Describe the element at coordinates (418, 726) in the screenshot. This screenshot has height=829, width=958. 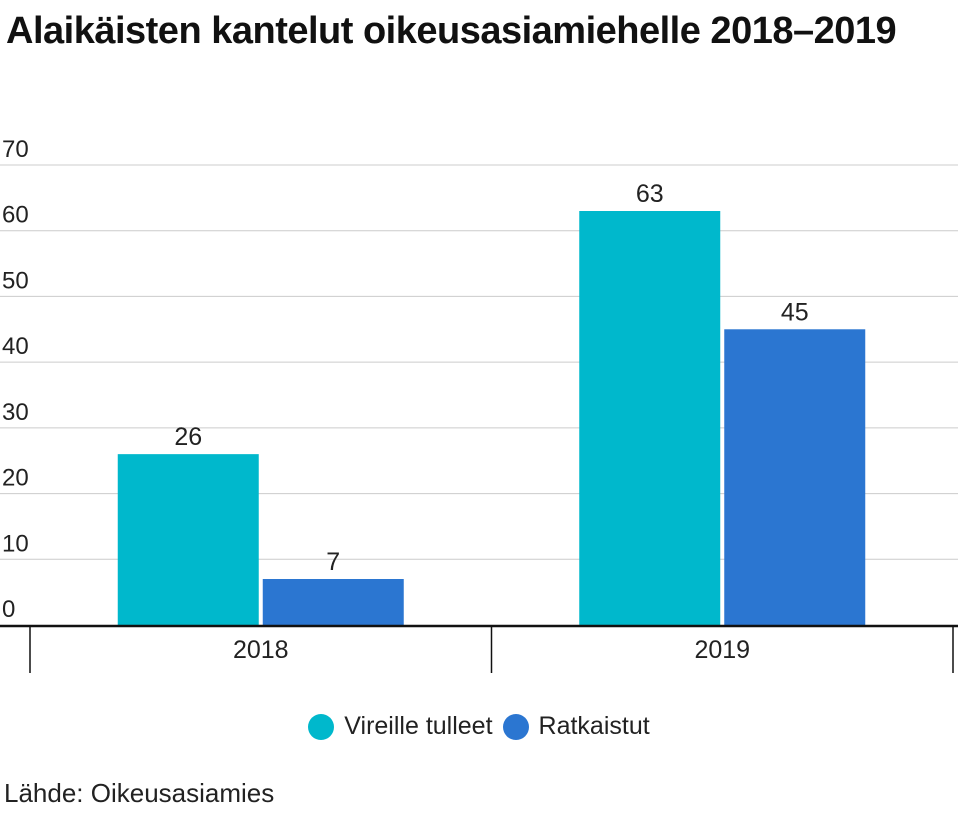
I see `legend-label-vireille-tulleet: Vireille tulleet` at that location.